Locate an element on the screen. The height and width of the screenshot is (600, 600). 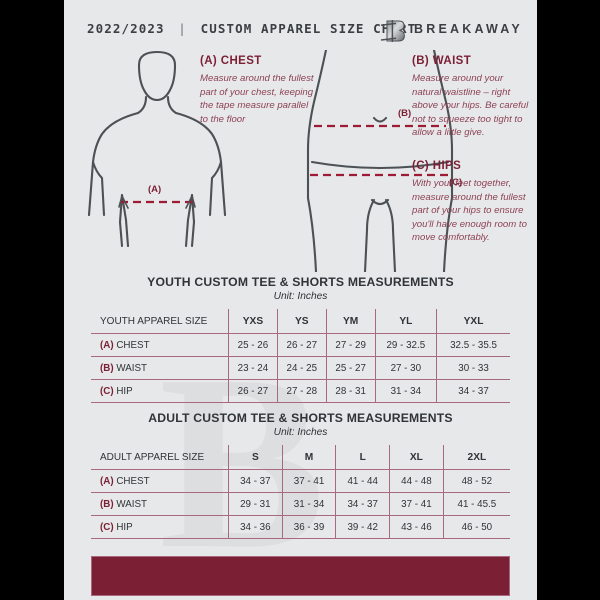
adult-chest-m: 37 - 41 is located at coordinates (309, 481).